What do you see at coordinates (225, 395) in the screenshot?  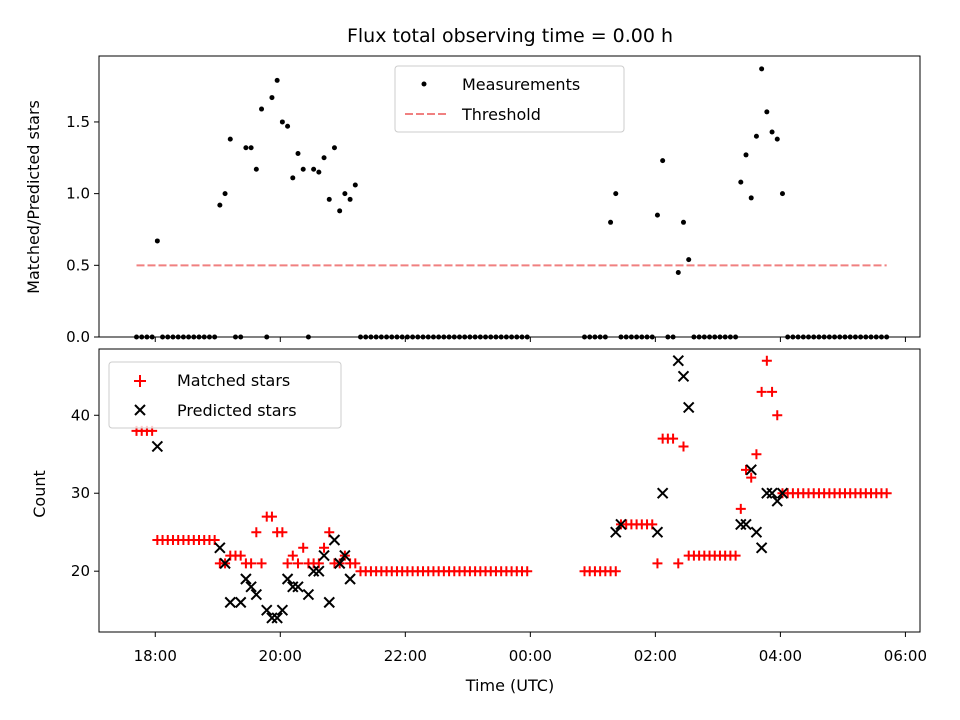 I see `star-count-legend: Matched stars Predicted stars` at bounding box center [225, 395].